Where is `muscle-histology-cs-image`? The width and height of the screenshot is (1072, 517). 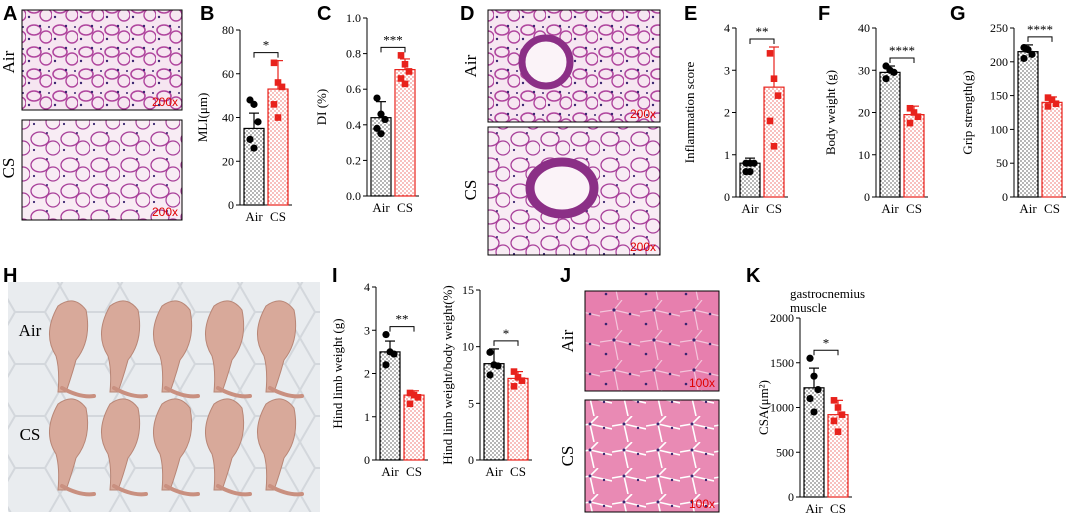
muscle-histology-cs-image is located at coordinates (652, 456).